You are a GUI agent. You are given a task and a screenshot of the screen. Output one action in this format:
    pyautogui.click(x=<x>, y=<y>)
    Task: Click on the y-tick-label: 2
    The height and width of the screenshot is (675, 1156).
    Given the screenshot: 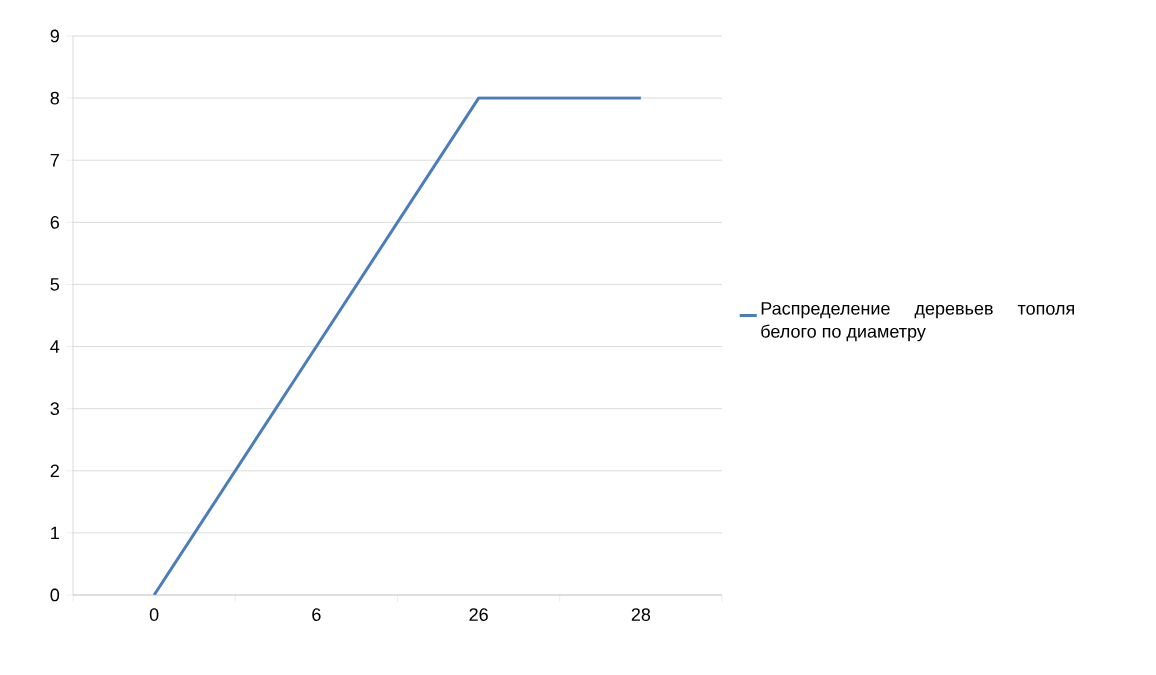 What is the action you would take?
    pyautogui.click(x=54, y=471)
    